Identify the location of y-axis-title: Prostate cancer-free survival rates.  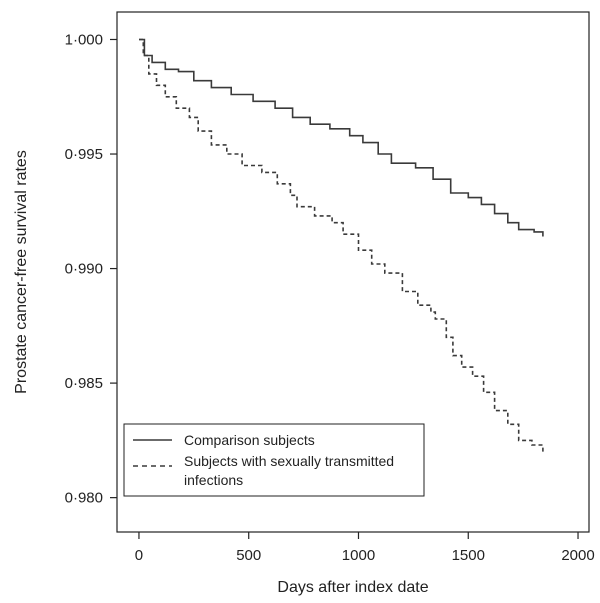
(21, 272).